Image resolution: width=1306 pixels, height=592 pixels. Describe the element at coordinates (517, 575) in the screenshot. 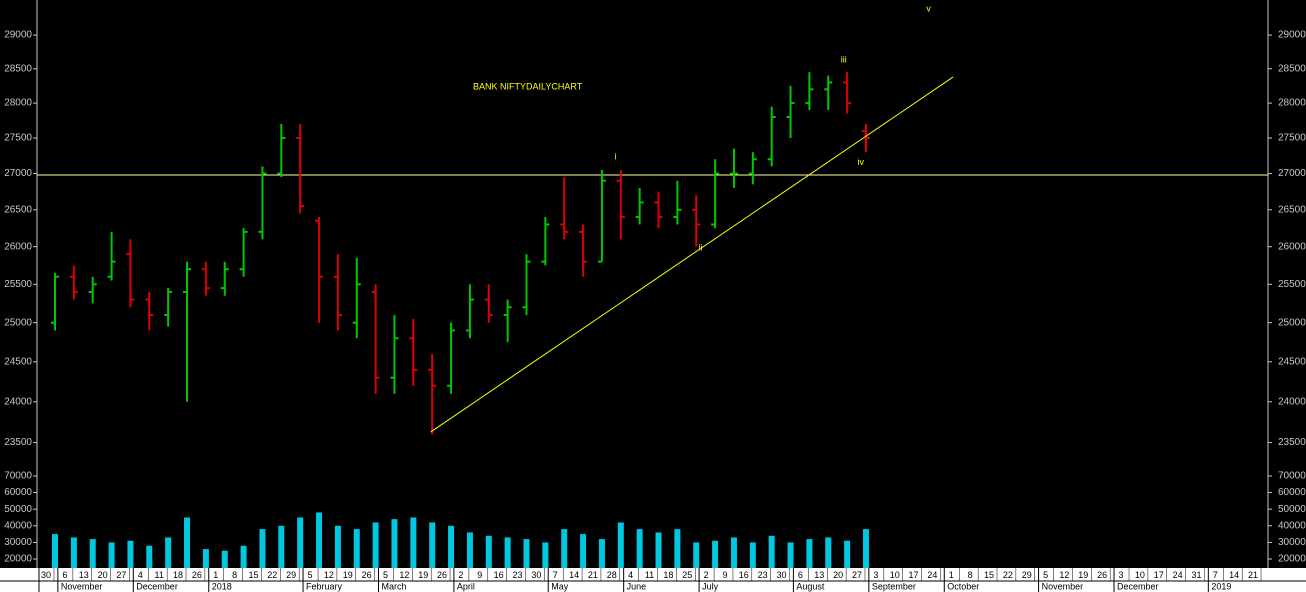

I see `x-tick-label: 23` at that location.